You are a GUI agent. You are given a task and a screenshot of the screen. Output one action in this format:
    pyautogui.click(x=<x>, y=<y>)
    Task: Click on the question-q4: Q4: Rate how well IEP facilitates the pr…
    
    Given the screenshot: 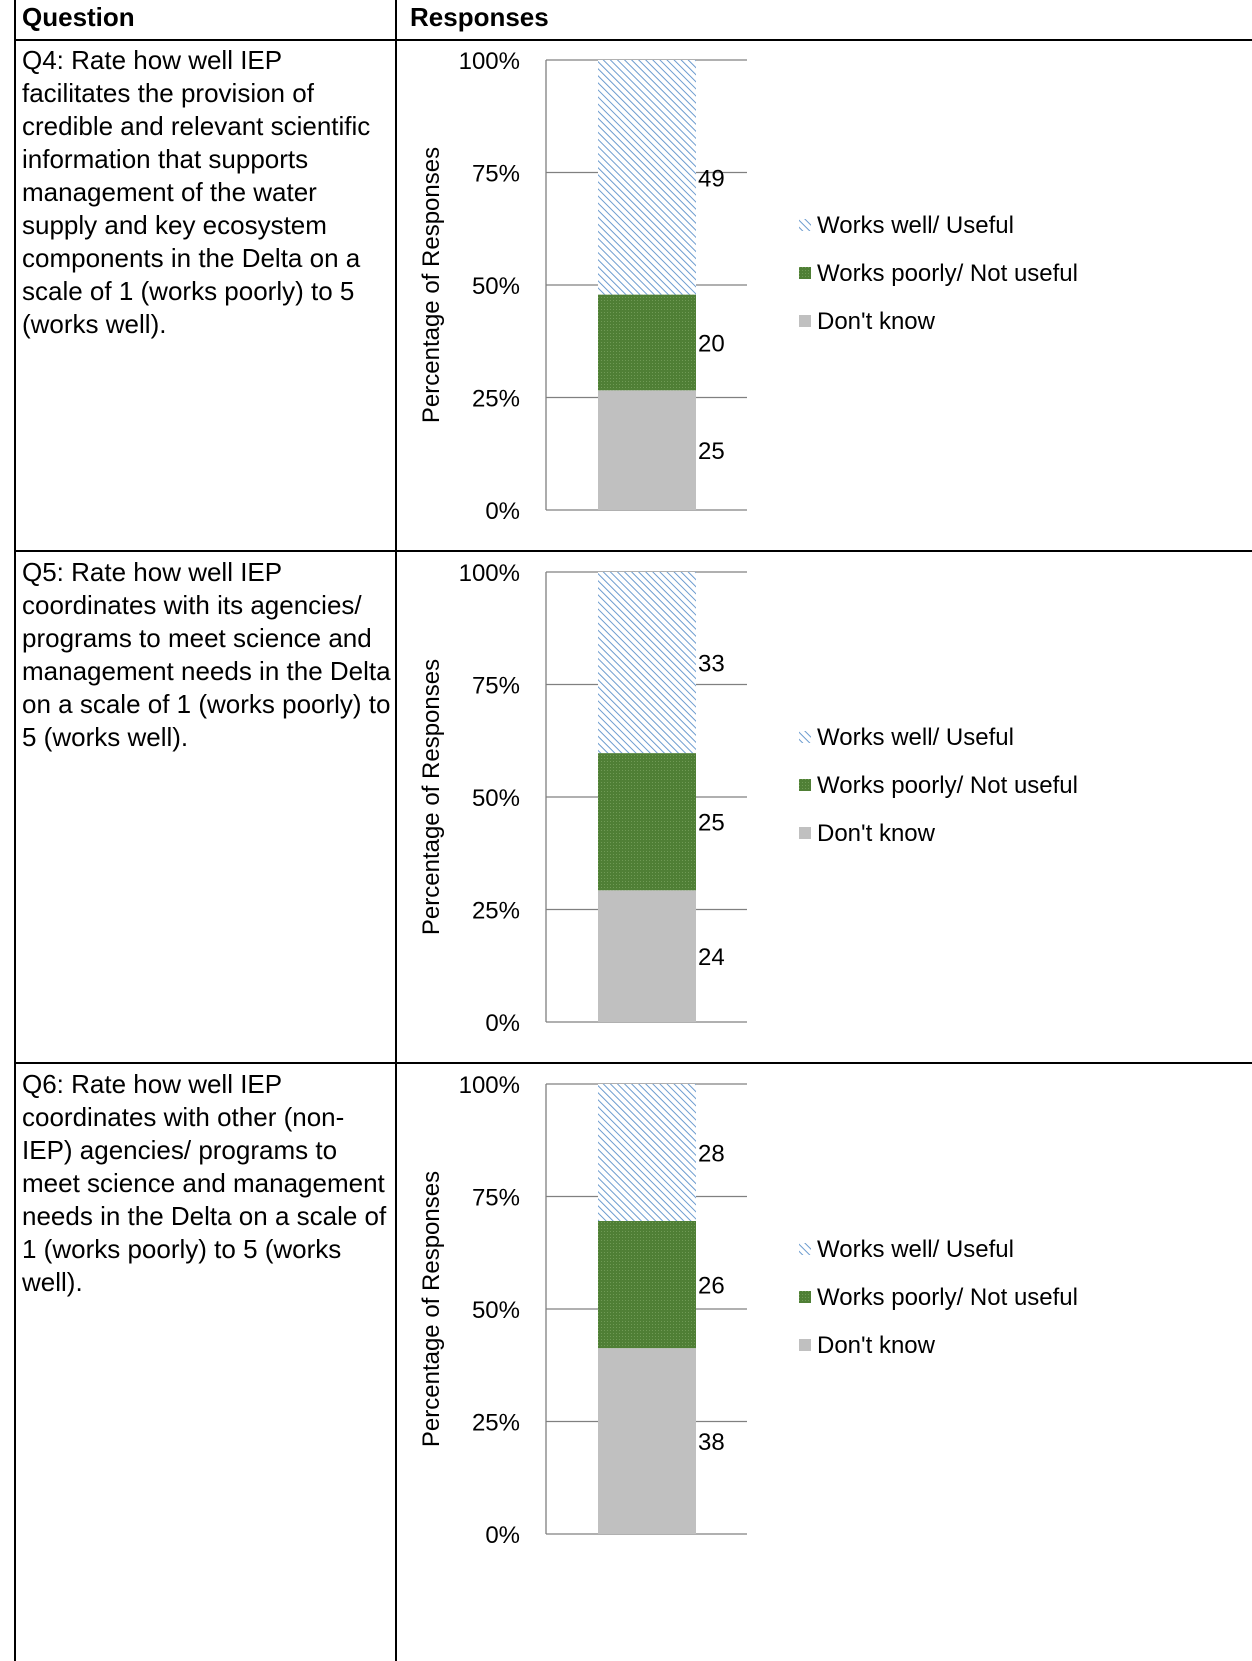 What is the action you would take?
    pyautogui.click(x=196, y=192)
    